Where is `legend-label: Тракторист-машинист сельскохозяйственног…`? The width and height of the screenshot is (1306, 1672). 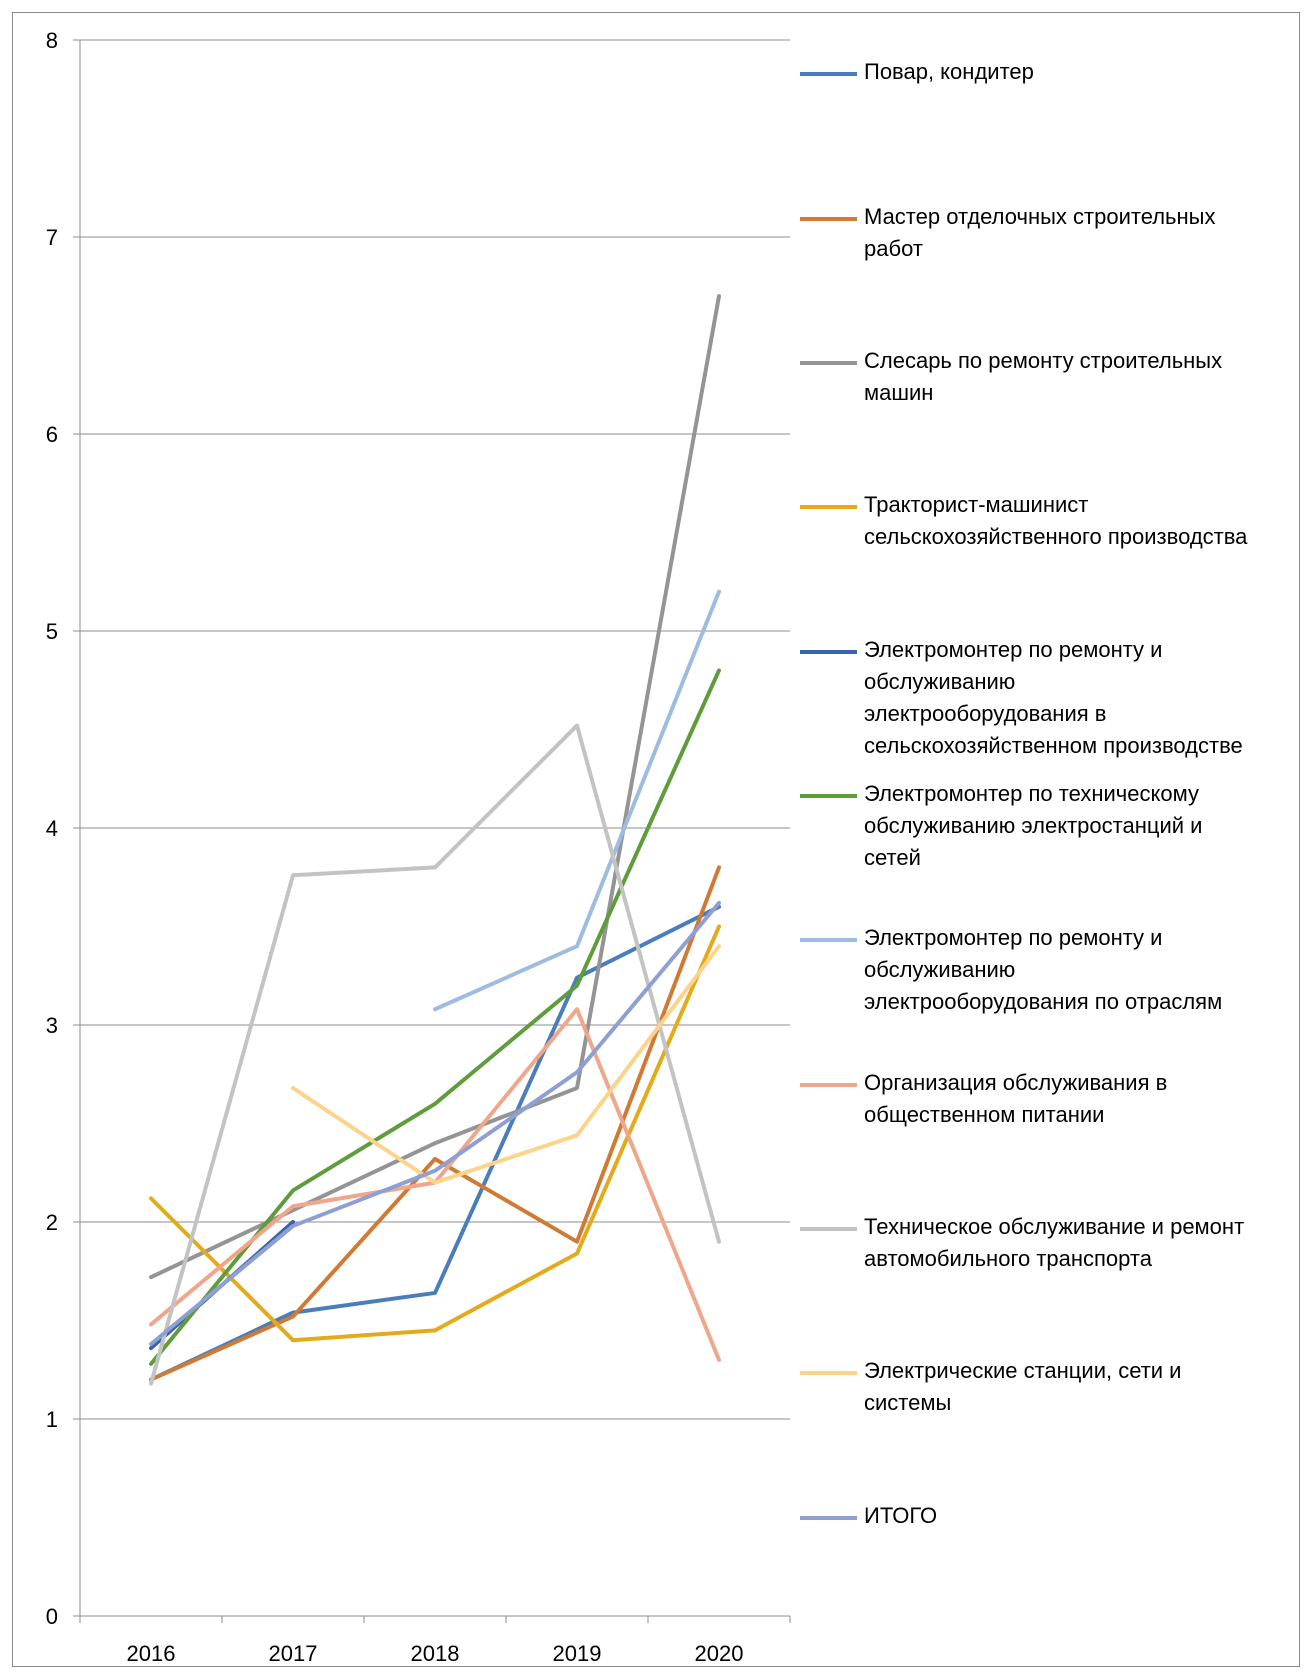
legend-label: Тракторист-машинист сельскохозяйственног… is located at coordinates (1056, 520).